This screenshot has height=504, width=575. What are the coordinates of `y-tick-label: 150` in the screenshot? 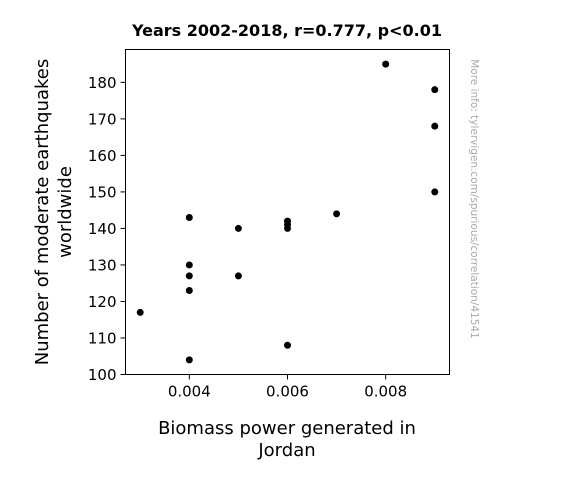 It's located at (102, 192).